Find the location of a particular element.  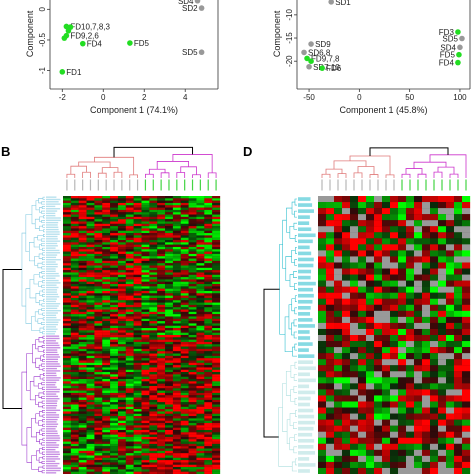

column-dendrogram-branch is located at coordinates (94, 164).